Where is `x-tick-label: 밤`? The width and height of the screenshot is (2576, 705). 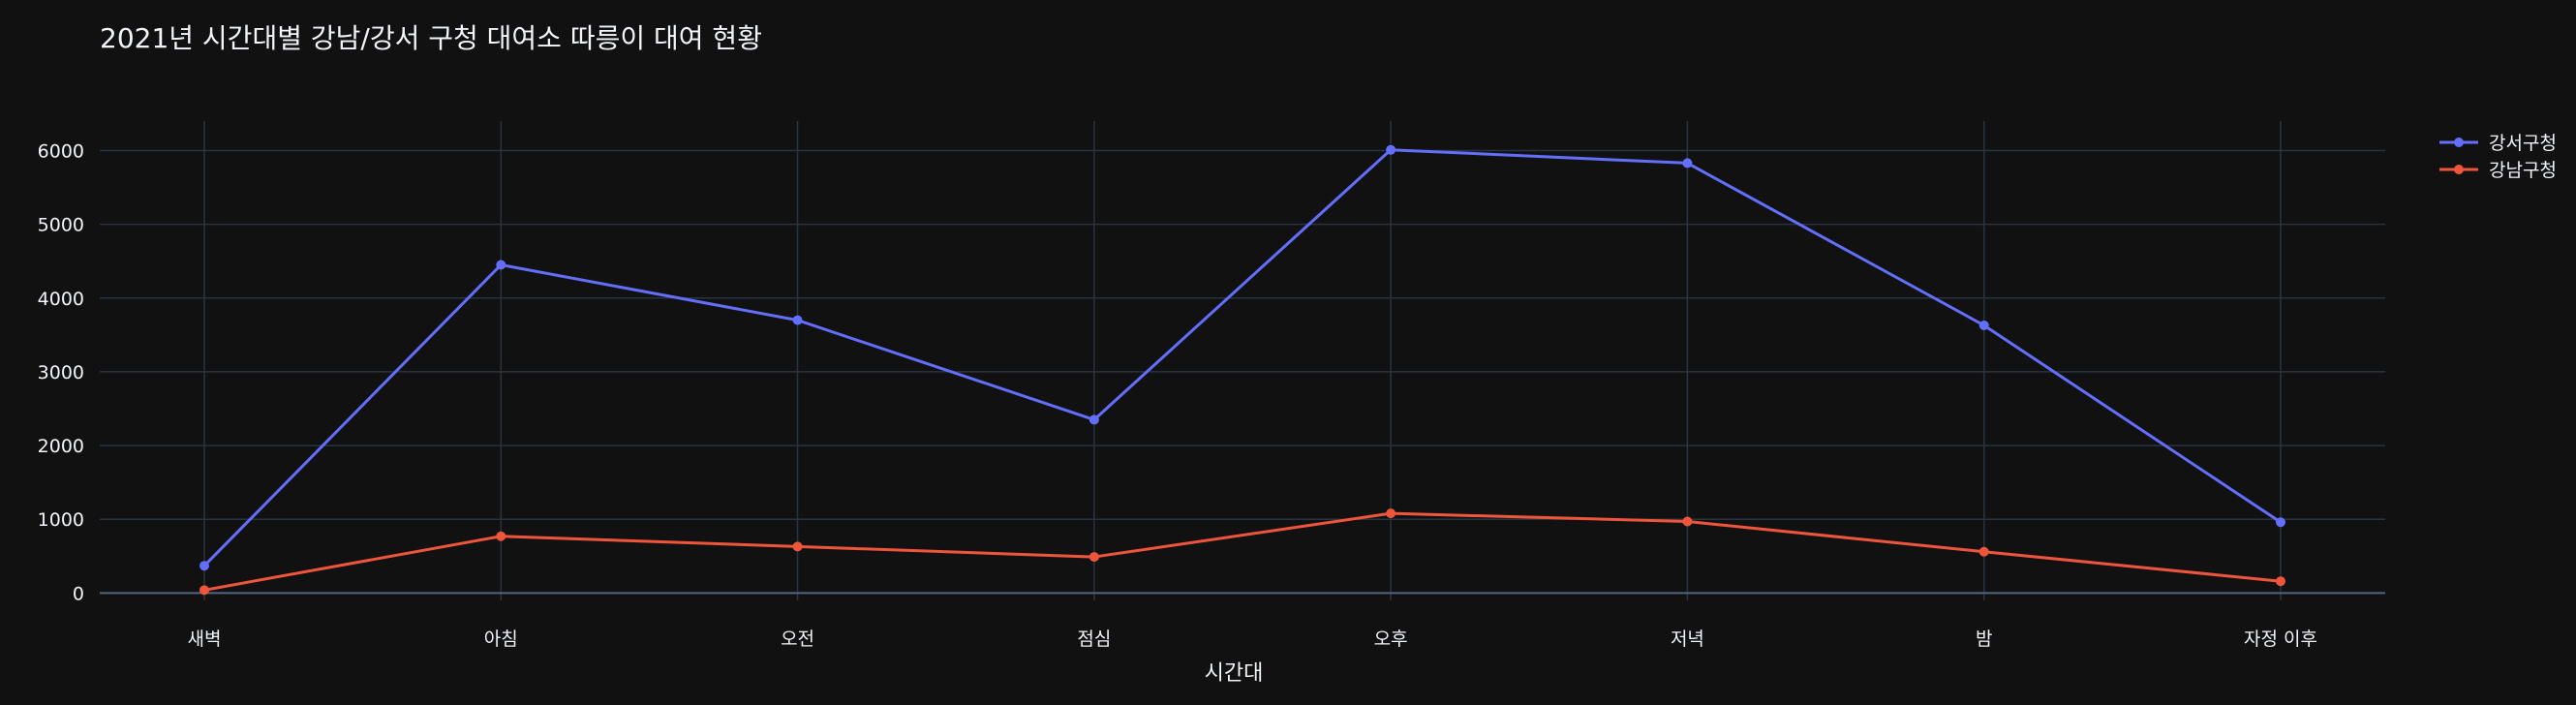
x-tick-label: 밤 is located at coordinates (1984, 639).